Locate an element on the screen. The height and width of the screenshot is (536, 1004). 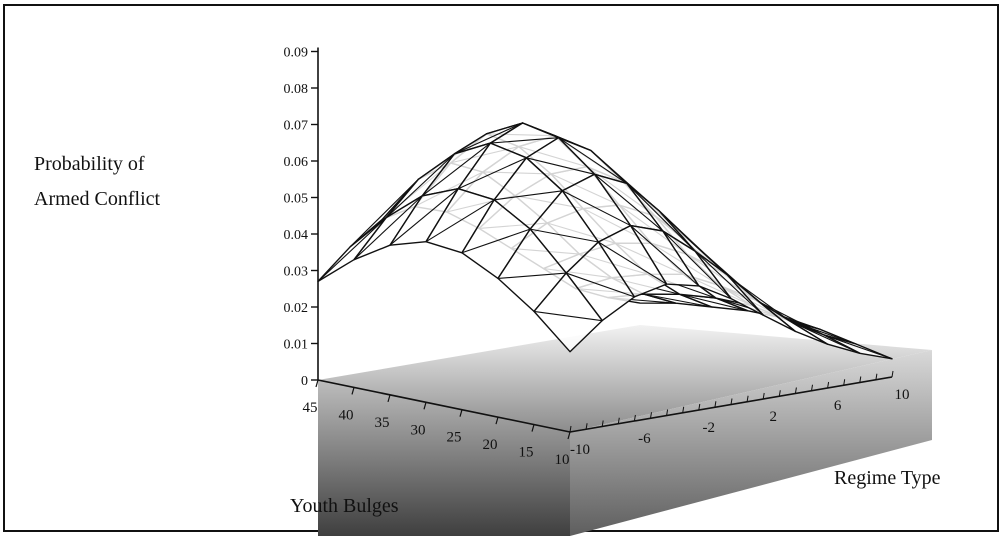
z-tick-label: 0.01 is located at coordinates (296, 345).